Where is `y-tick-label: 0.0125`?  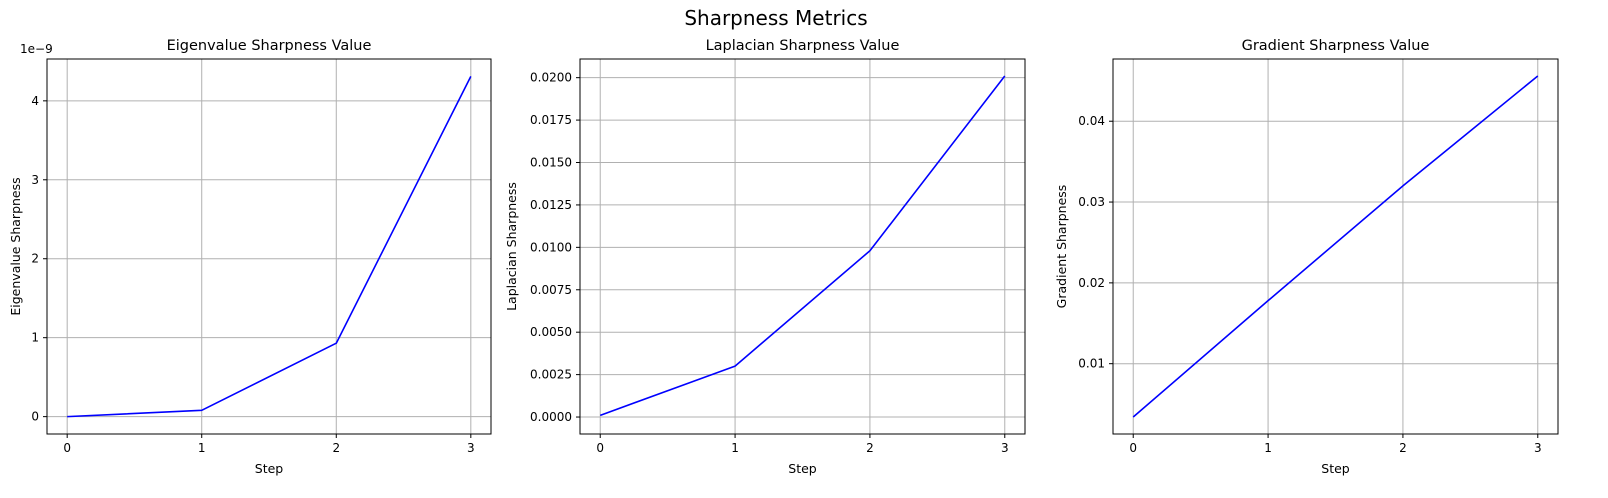
y-tick-label: 0.0125 is located at coordinates (551, 205).